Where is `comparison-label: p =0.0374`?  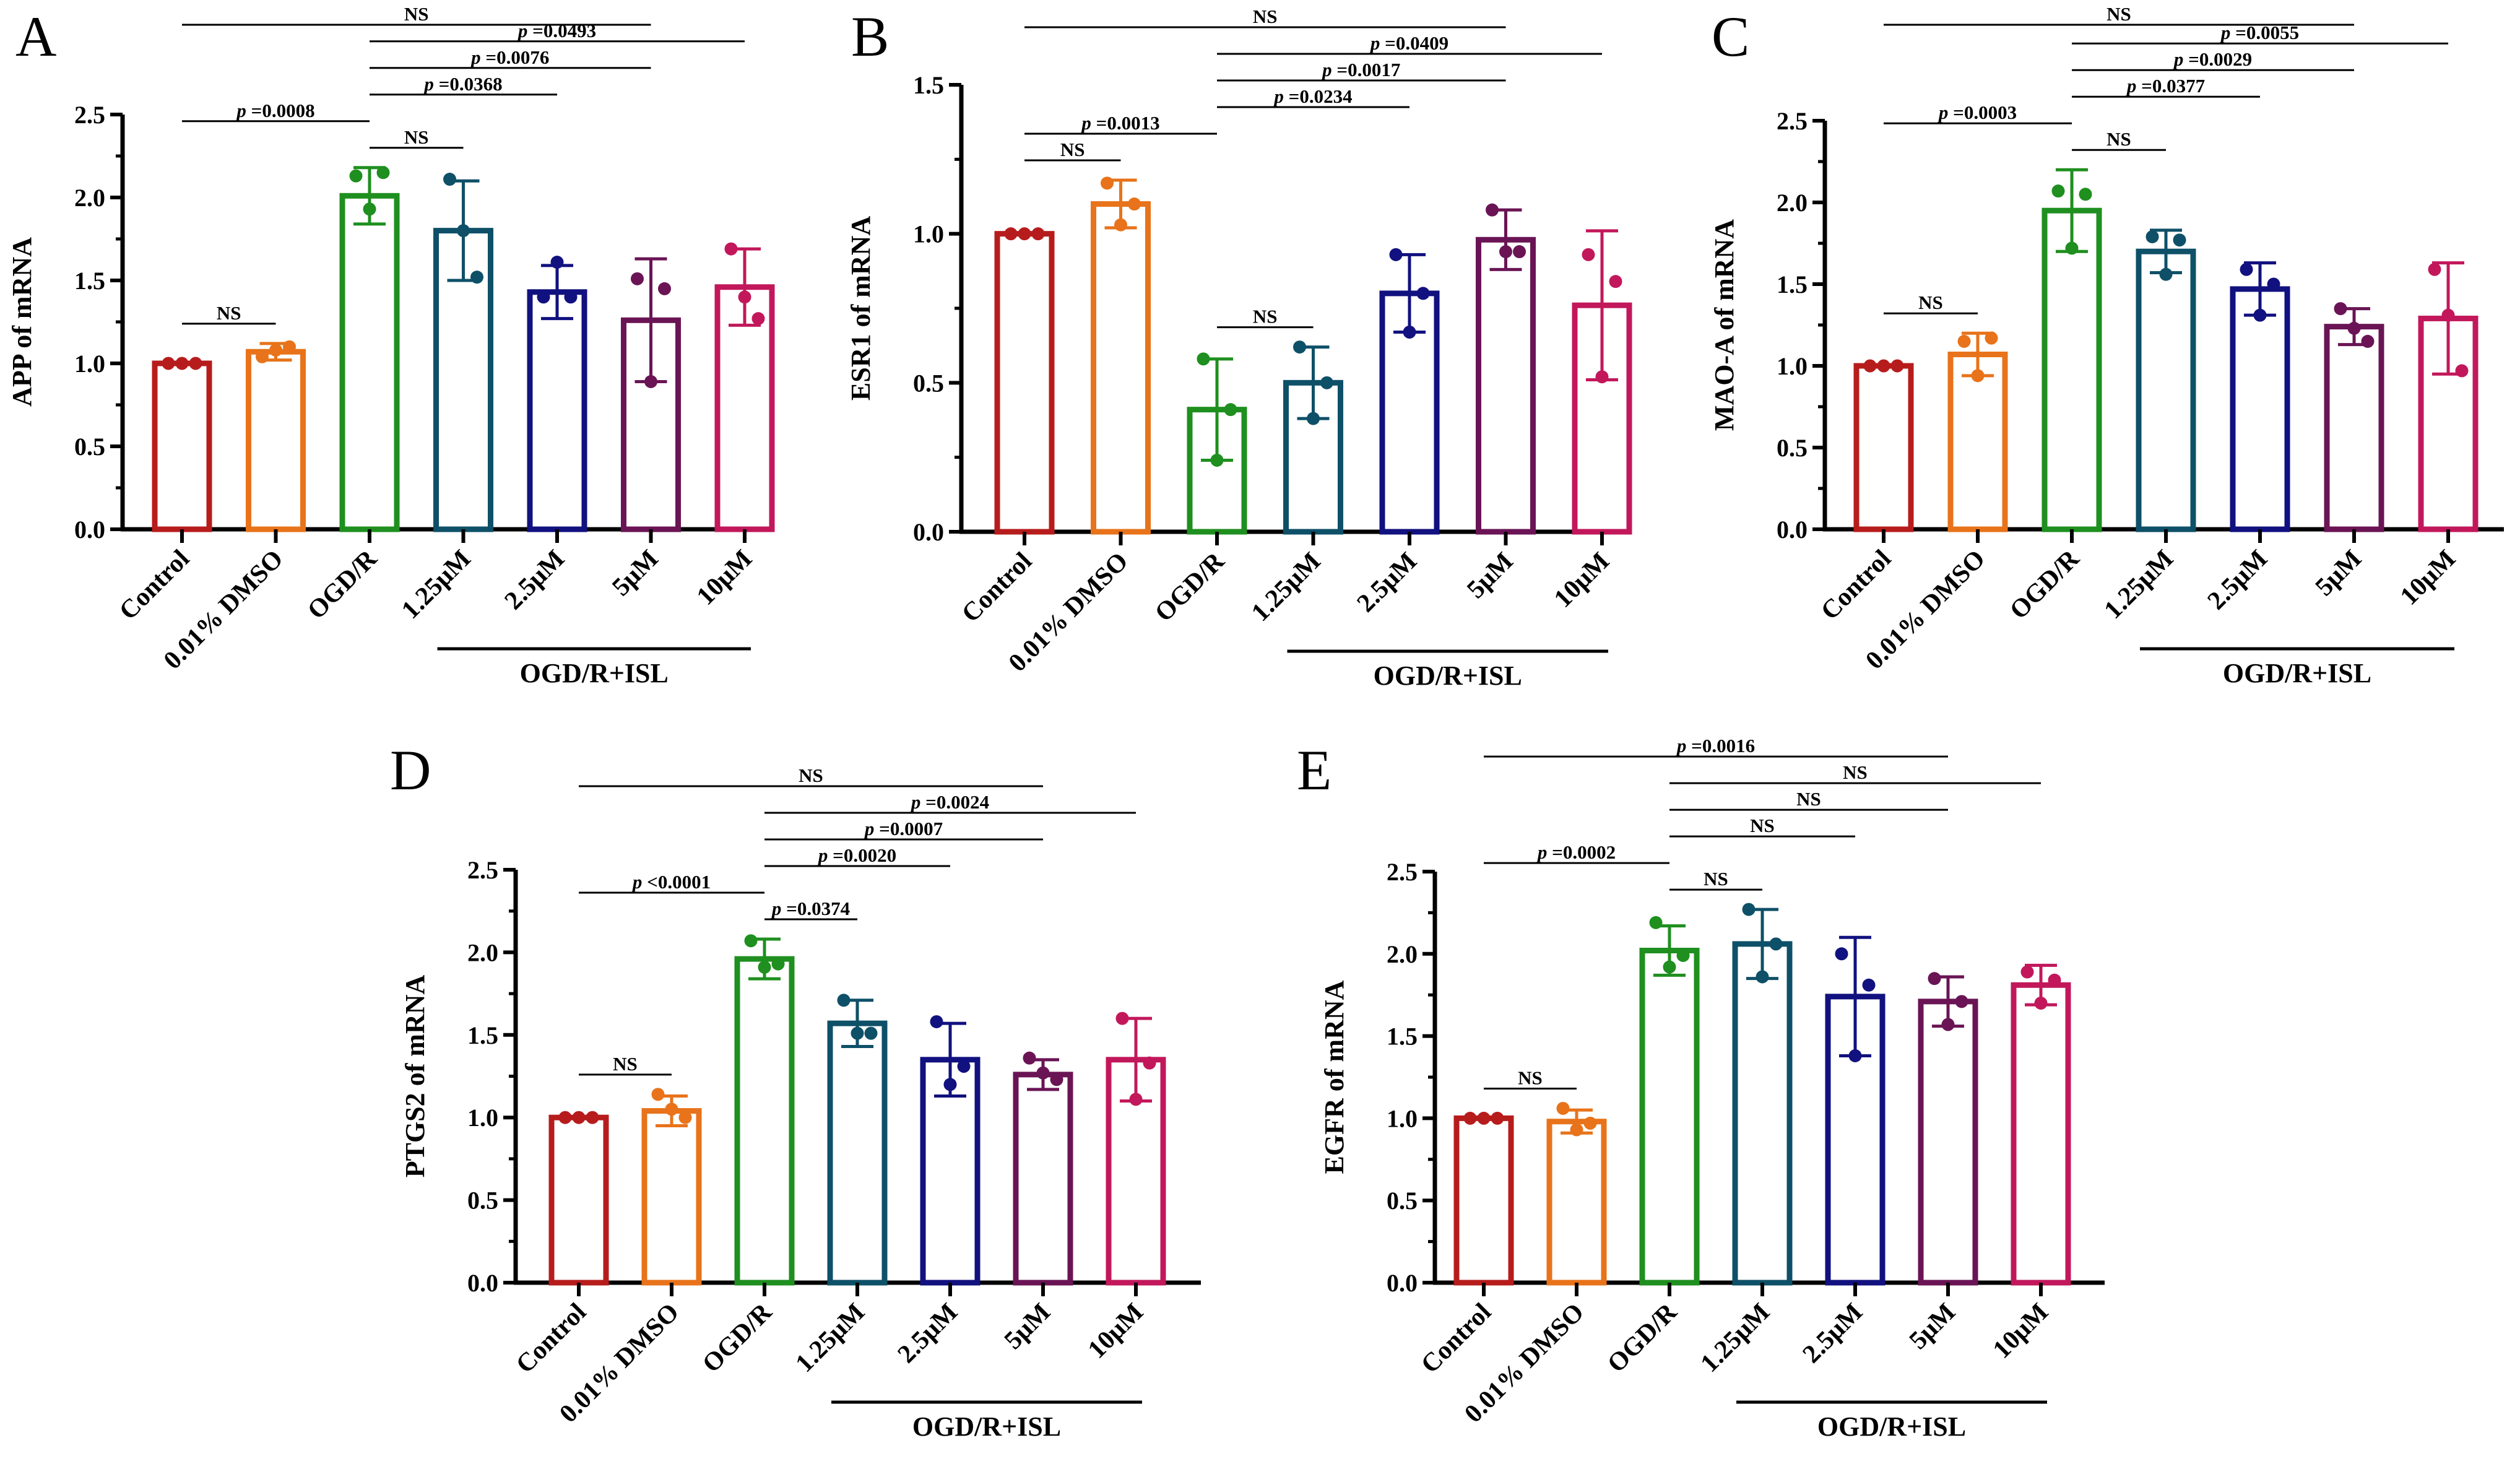
comparison-label: p =0.0374 is located at coordinates (810, 908).